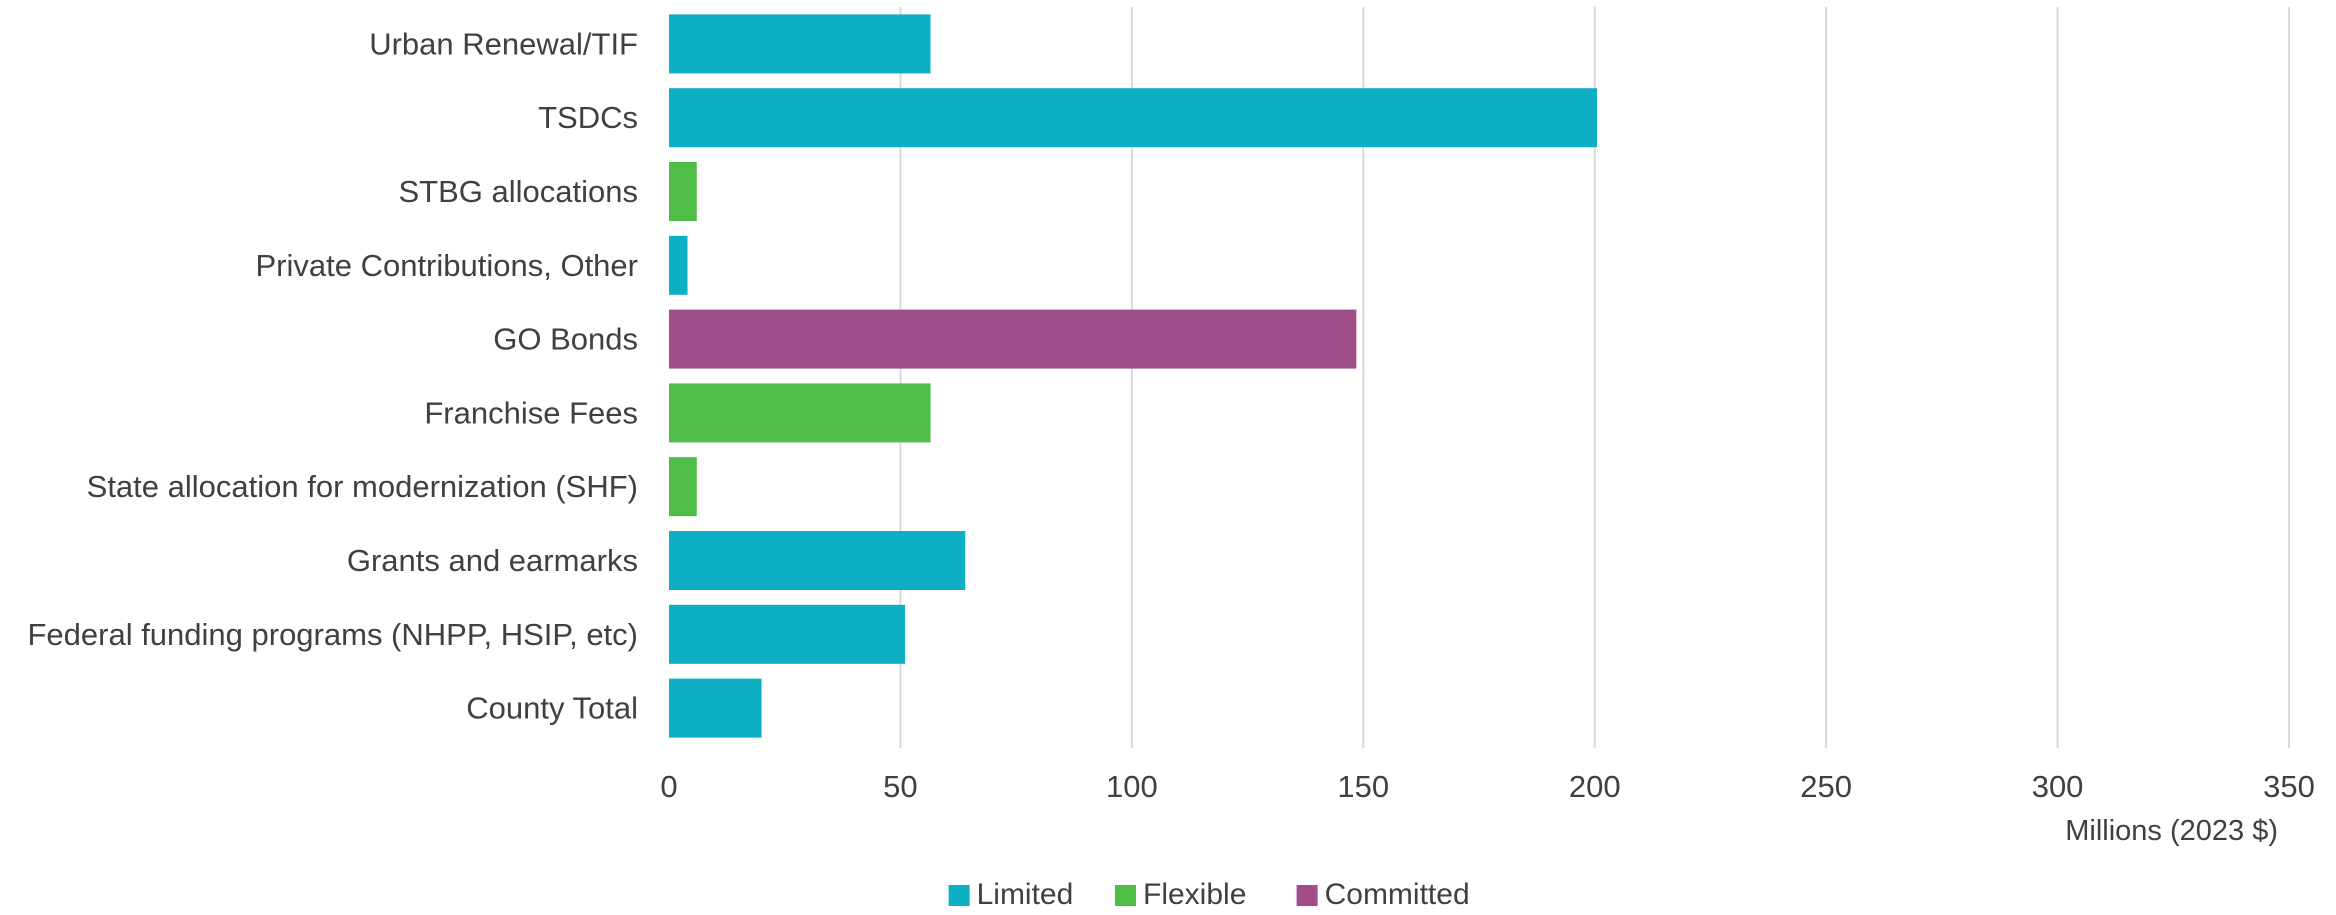 The image size is (2336, 915). I want to click on category-label-grants-and-earmarks: Grants and earmarks, so click(492, 560).